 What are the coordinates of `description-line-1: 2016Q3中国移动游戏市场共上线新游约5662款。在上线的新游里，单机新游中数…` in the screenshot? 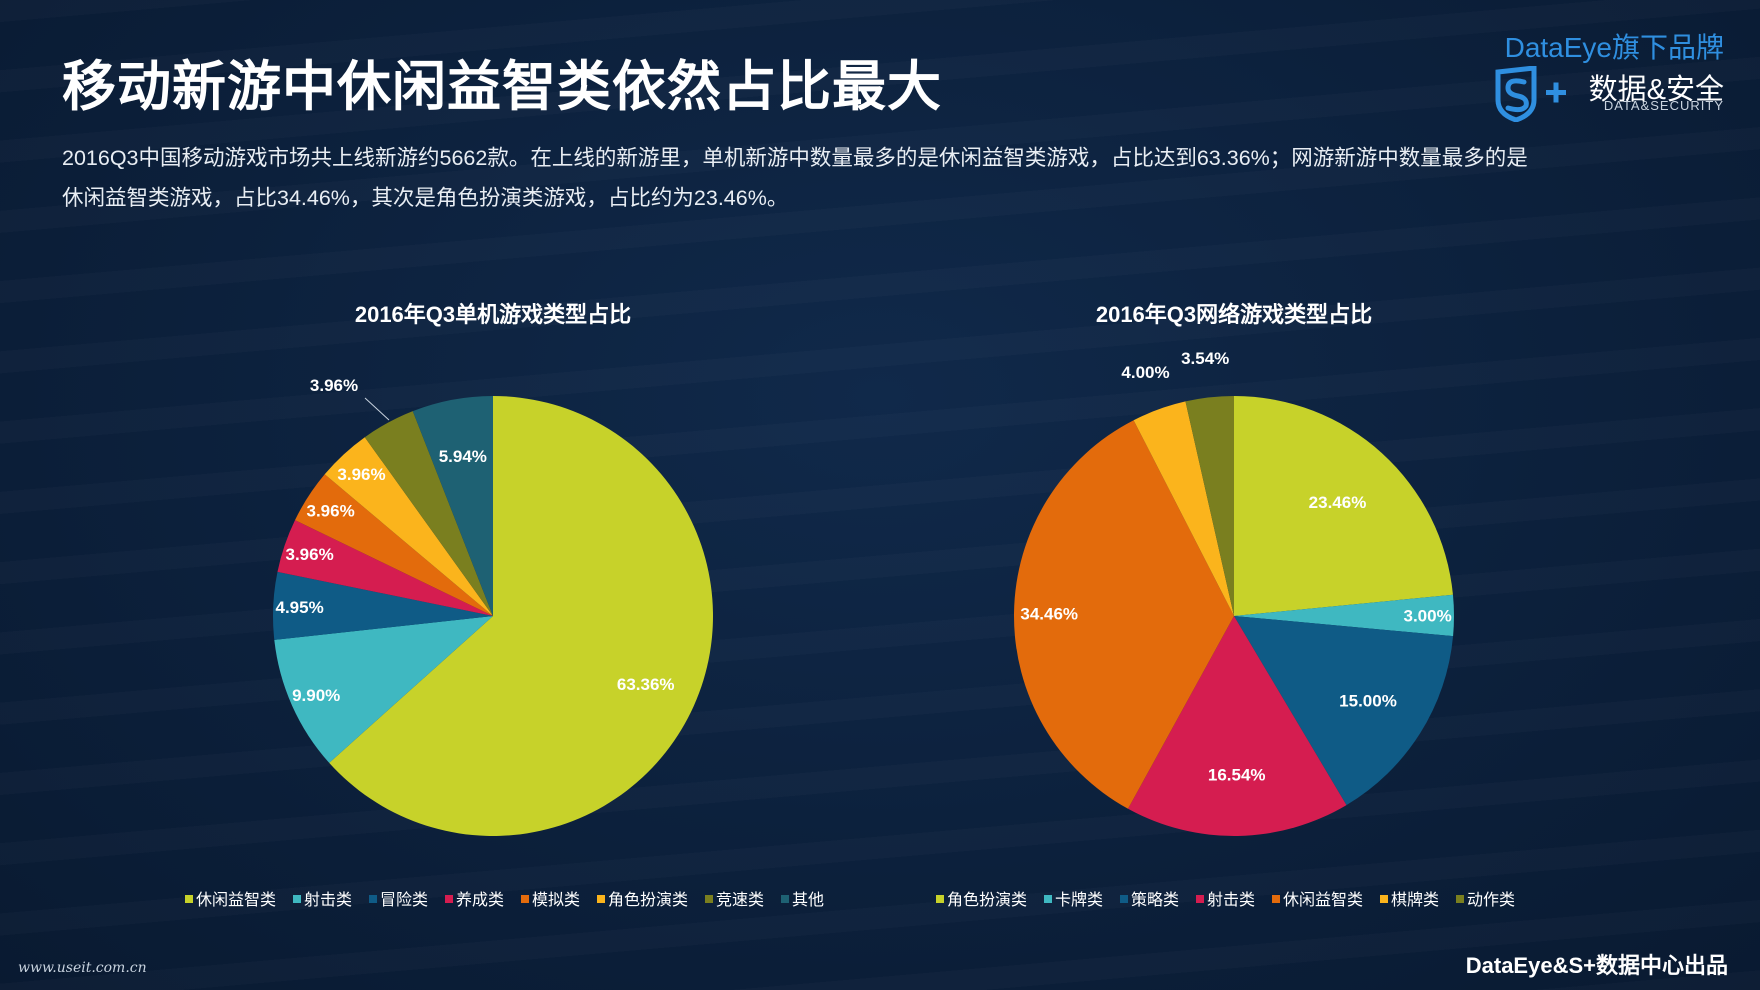 It's located at (795, 158).